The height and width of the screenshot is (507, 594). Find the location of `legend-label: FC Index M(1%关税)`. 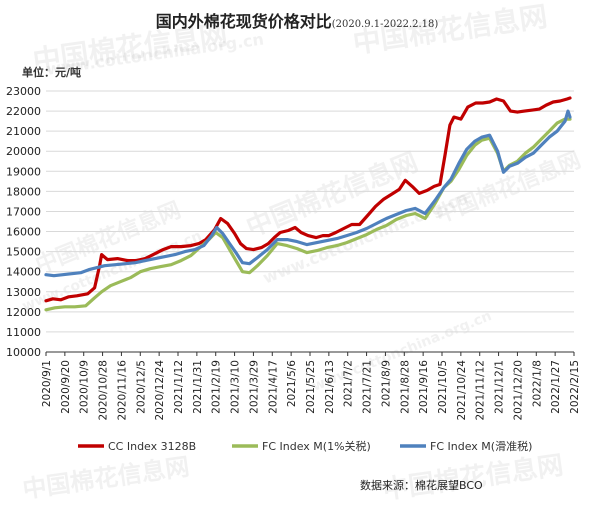

legend-label: FC Index M(1%关税) is located at coordinates (316, 446).